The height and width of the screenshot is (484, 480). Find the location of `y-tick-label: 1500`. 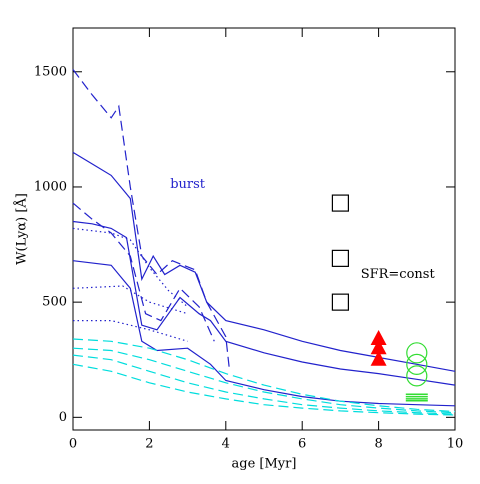

y-tick-label: 1500 is located at coordinates (50, 71).